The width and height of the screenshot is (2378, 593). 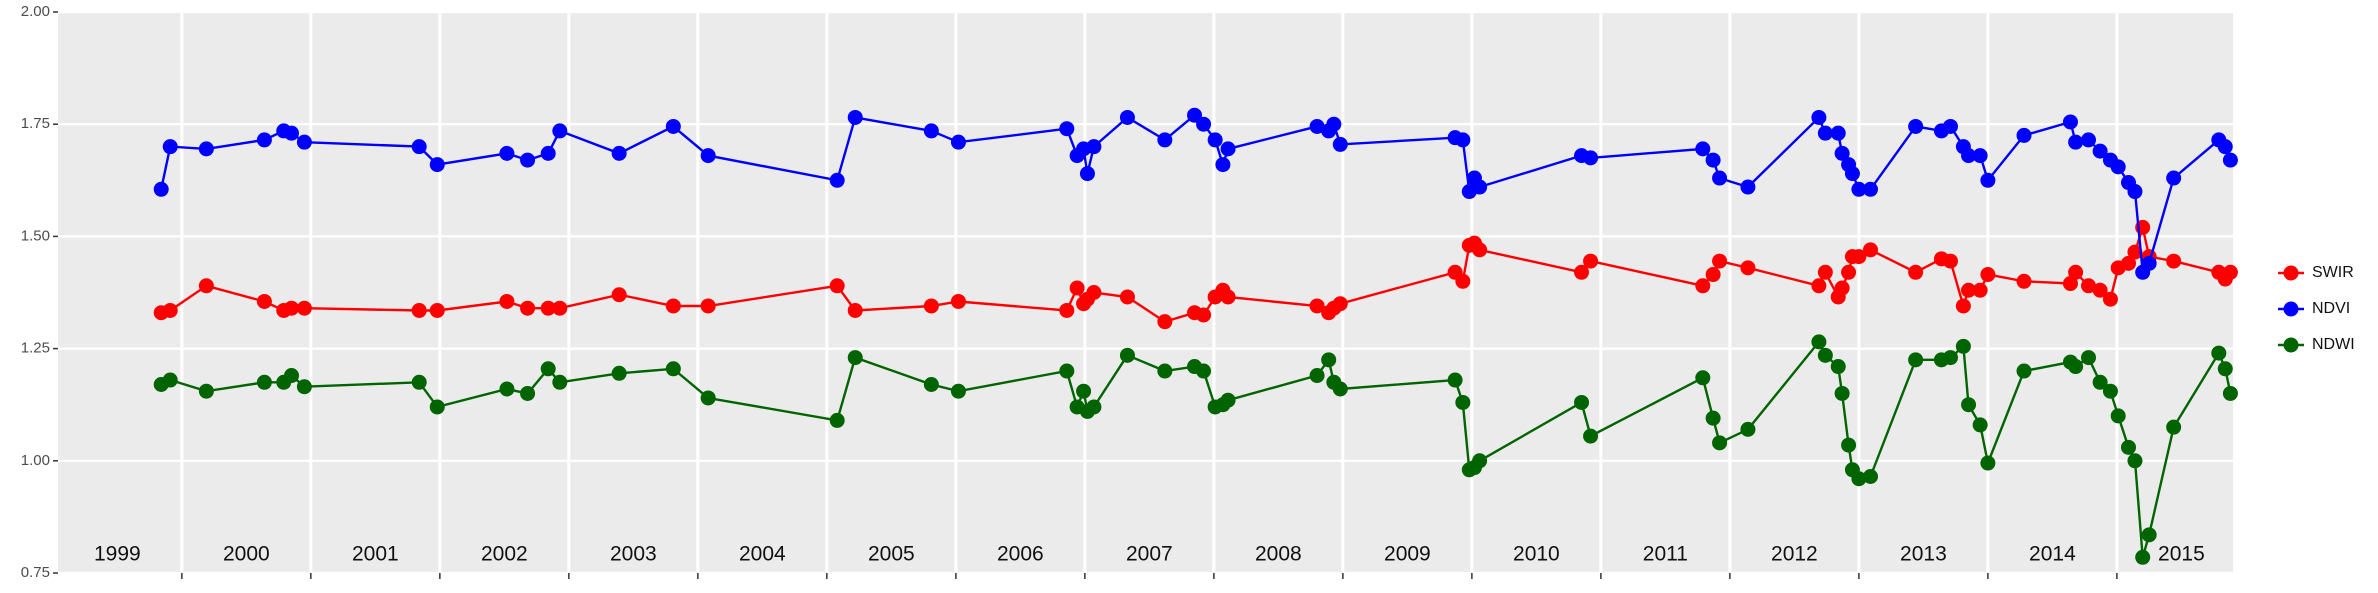 What do you see at coordinates (2181, 554) in the screenshot?
I see `year-label: 2015` at bounding box center [2181, 554].